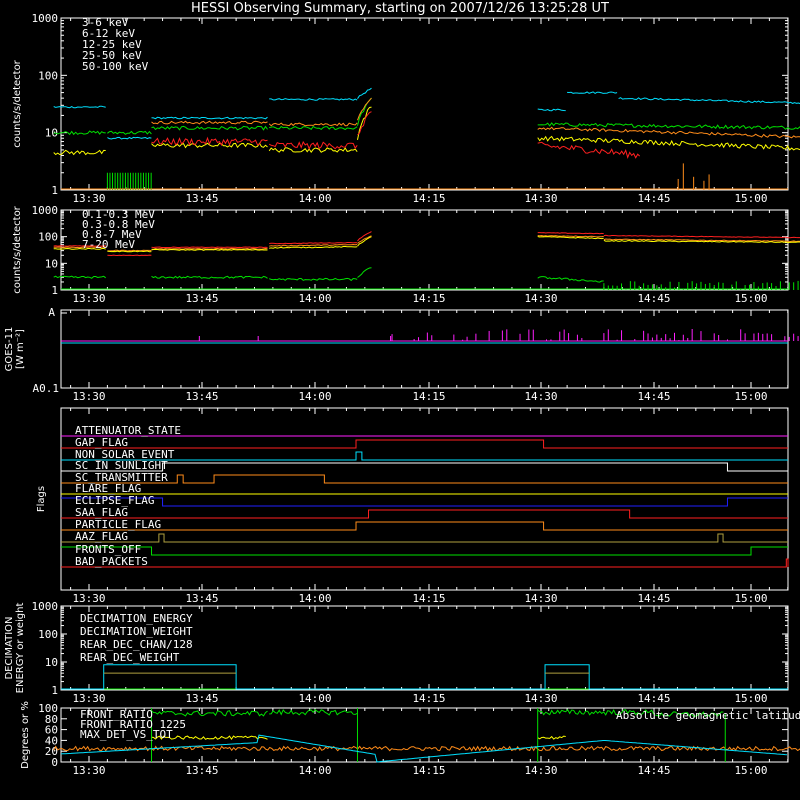 The height and width of the screenshot is (800, 800). I want to click on flag-label: FLARE_FLAG, so click(108, 488).